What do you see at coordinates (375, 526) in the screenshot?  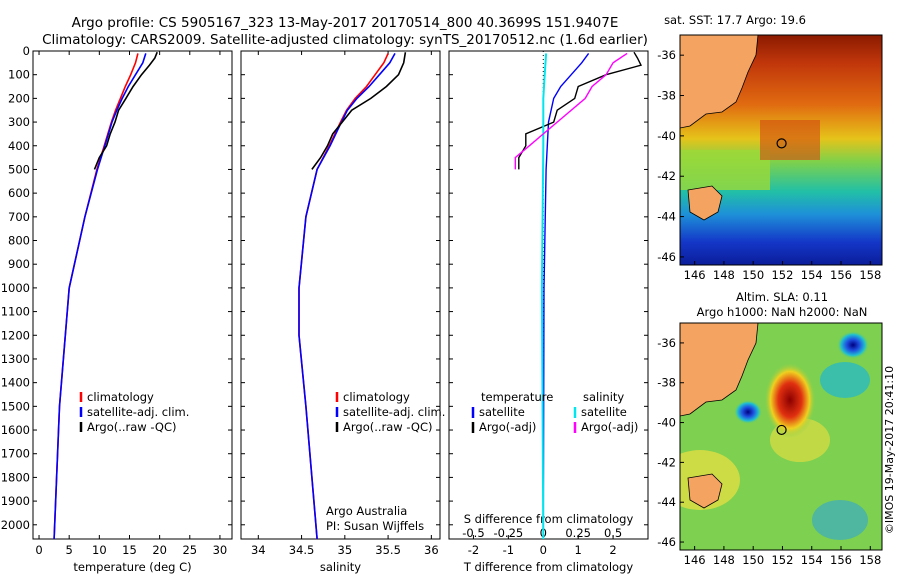 I see `pi-label: PI: Susan Wijffels` at bounding box center [375, 526].